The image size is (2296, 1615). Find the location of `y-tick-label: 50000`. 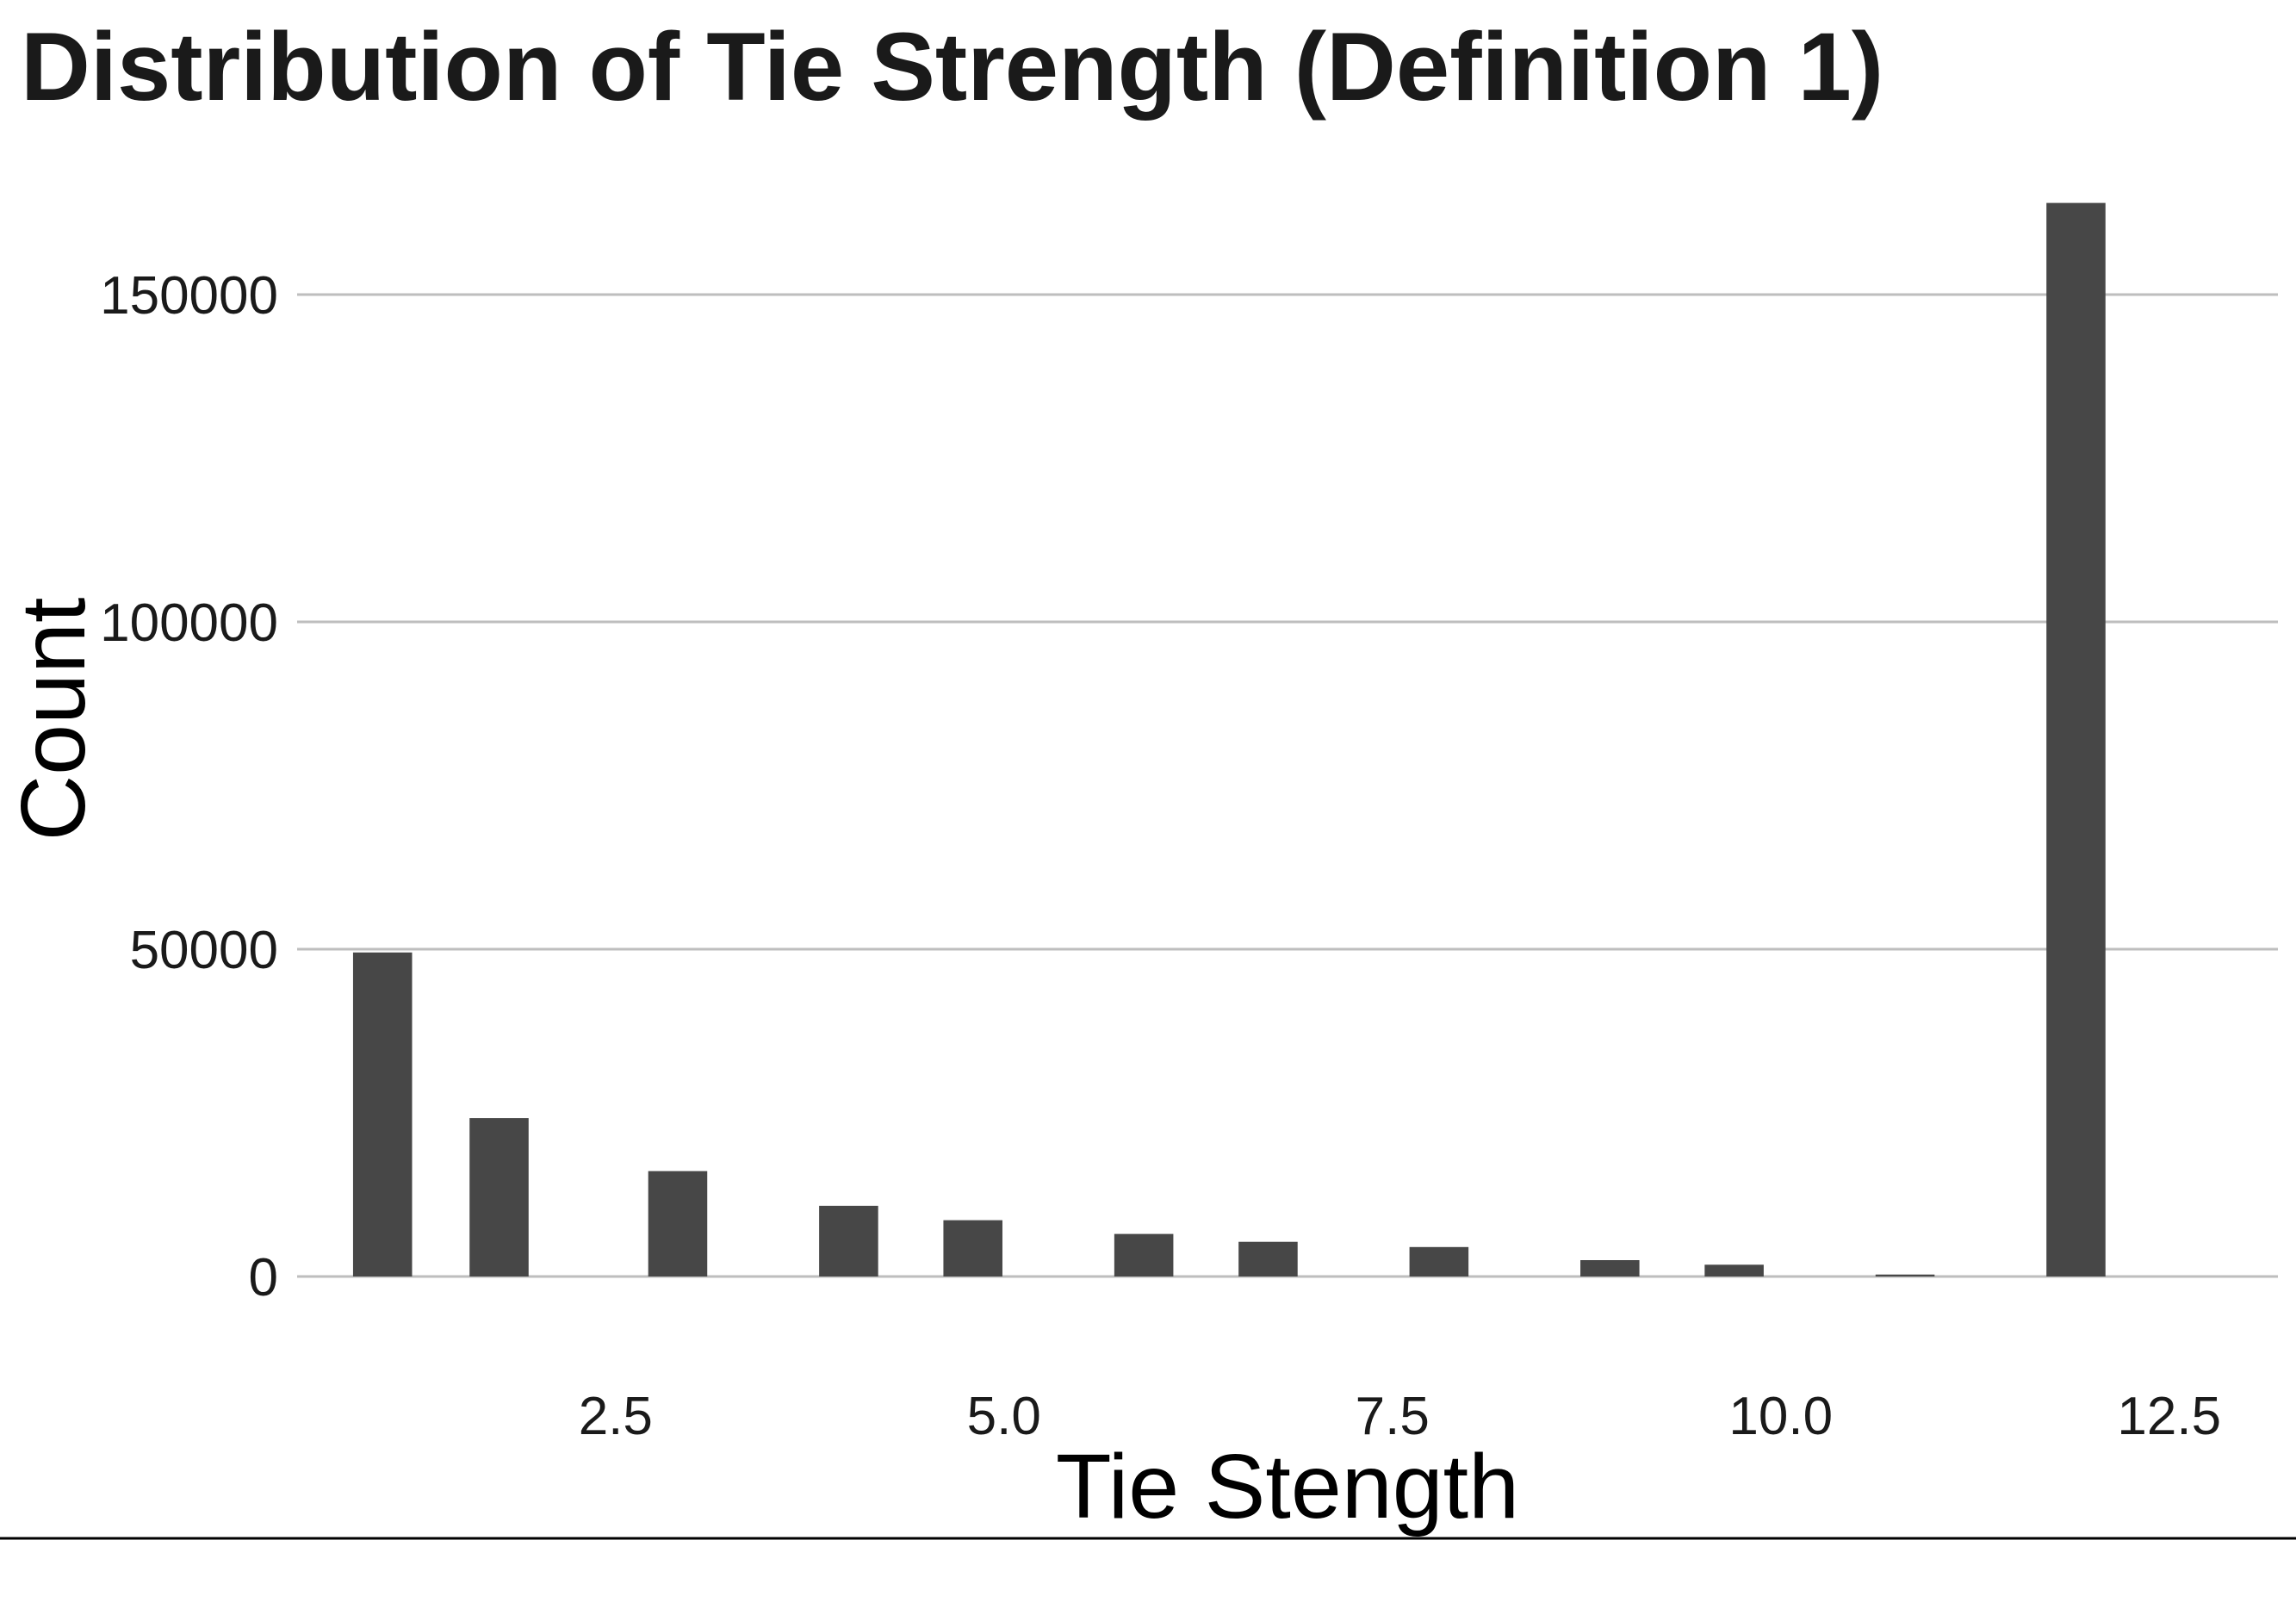

y-tick-label: 50000 is located at coordinates (204, 950).